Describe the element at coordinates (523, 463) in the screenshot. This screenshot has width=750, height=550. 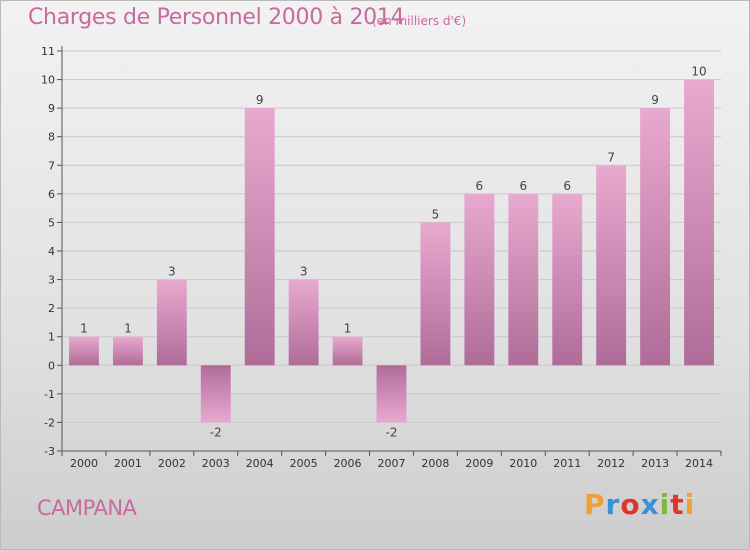
I see `x-tick-label: 2010` at that location.